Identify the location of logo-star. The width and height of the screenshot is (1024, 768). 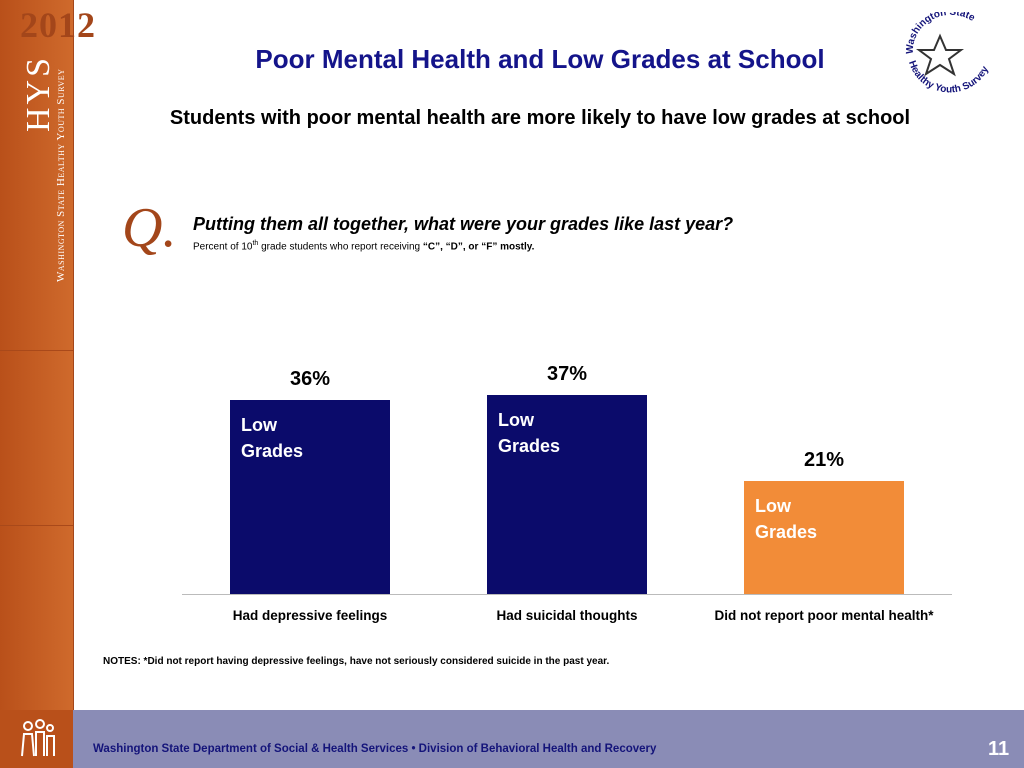
(940, 55).